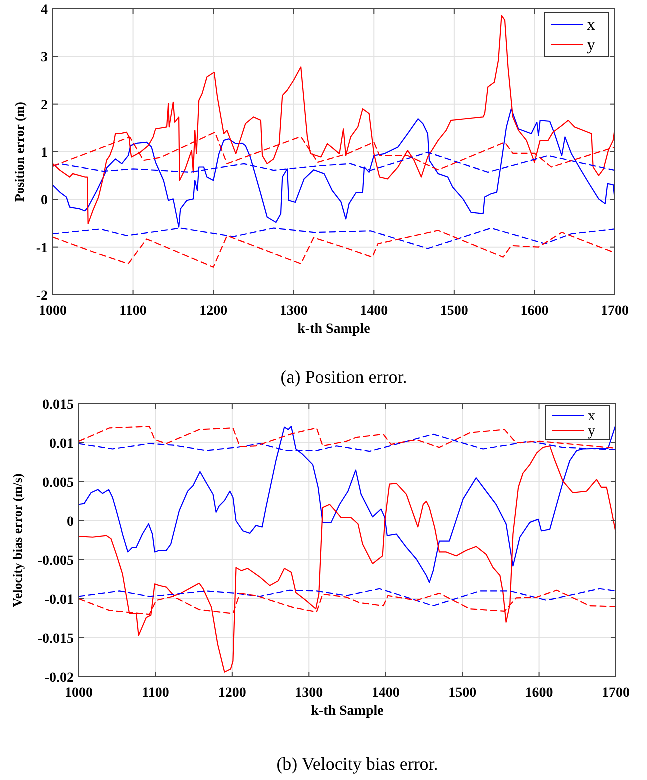 This screenshot has height=780, width=647. What do you see at coordinates (59, 600) in the screenshot?
I see `y-tick-label: -0.01` at bounding box center [59, 600].